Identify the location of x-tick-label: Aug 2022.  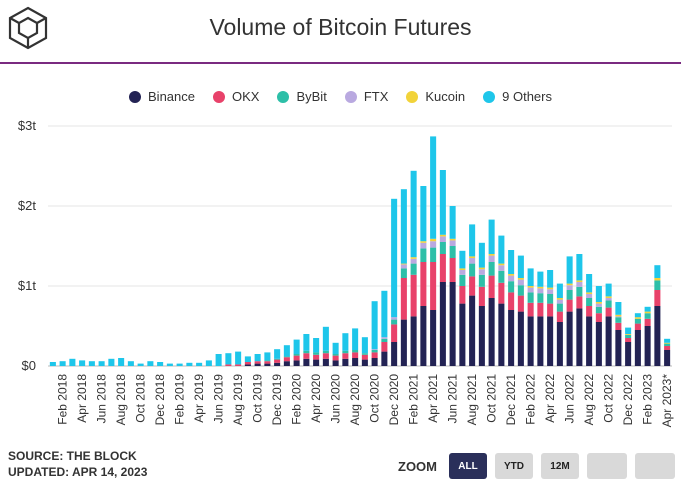
(589, 400).